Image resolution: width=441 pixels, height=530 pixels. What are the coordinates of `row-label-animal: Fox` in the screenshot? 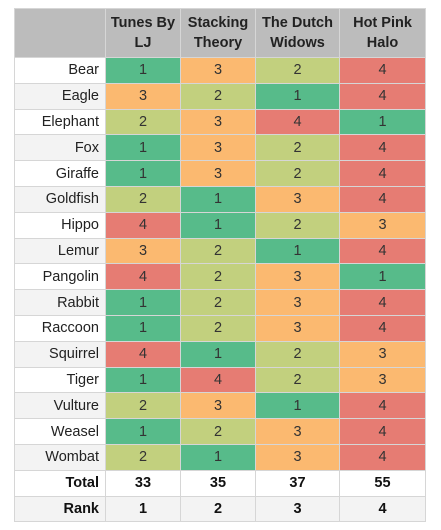 It's located at (60, 148).